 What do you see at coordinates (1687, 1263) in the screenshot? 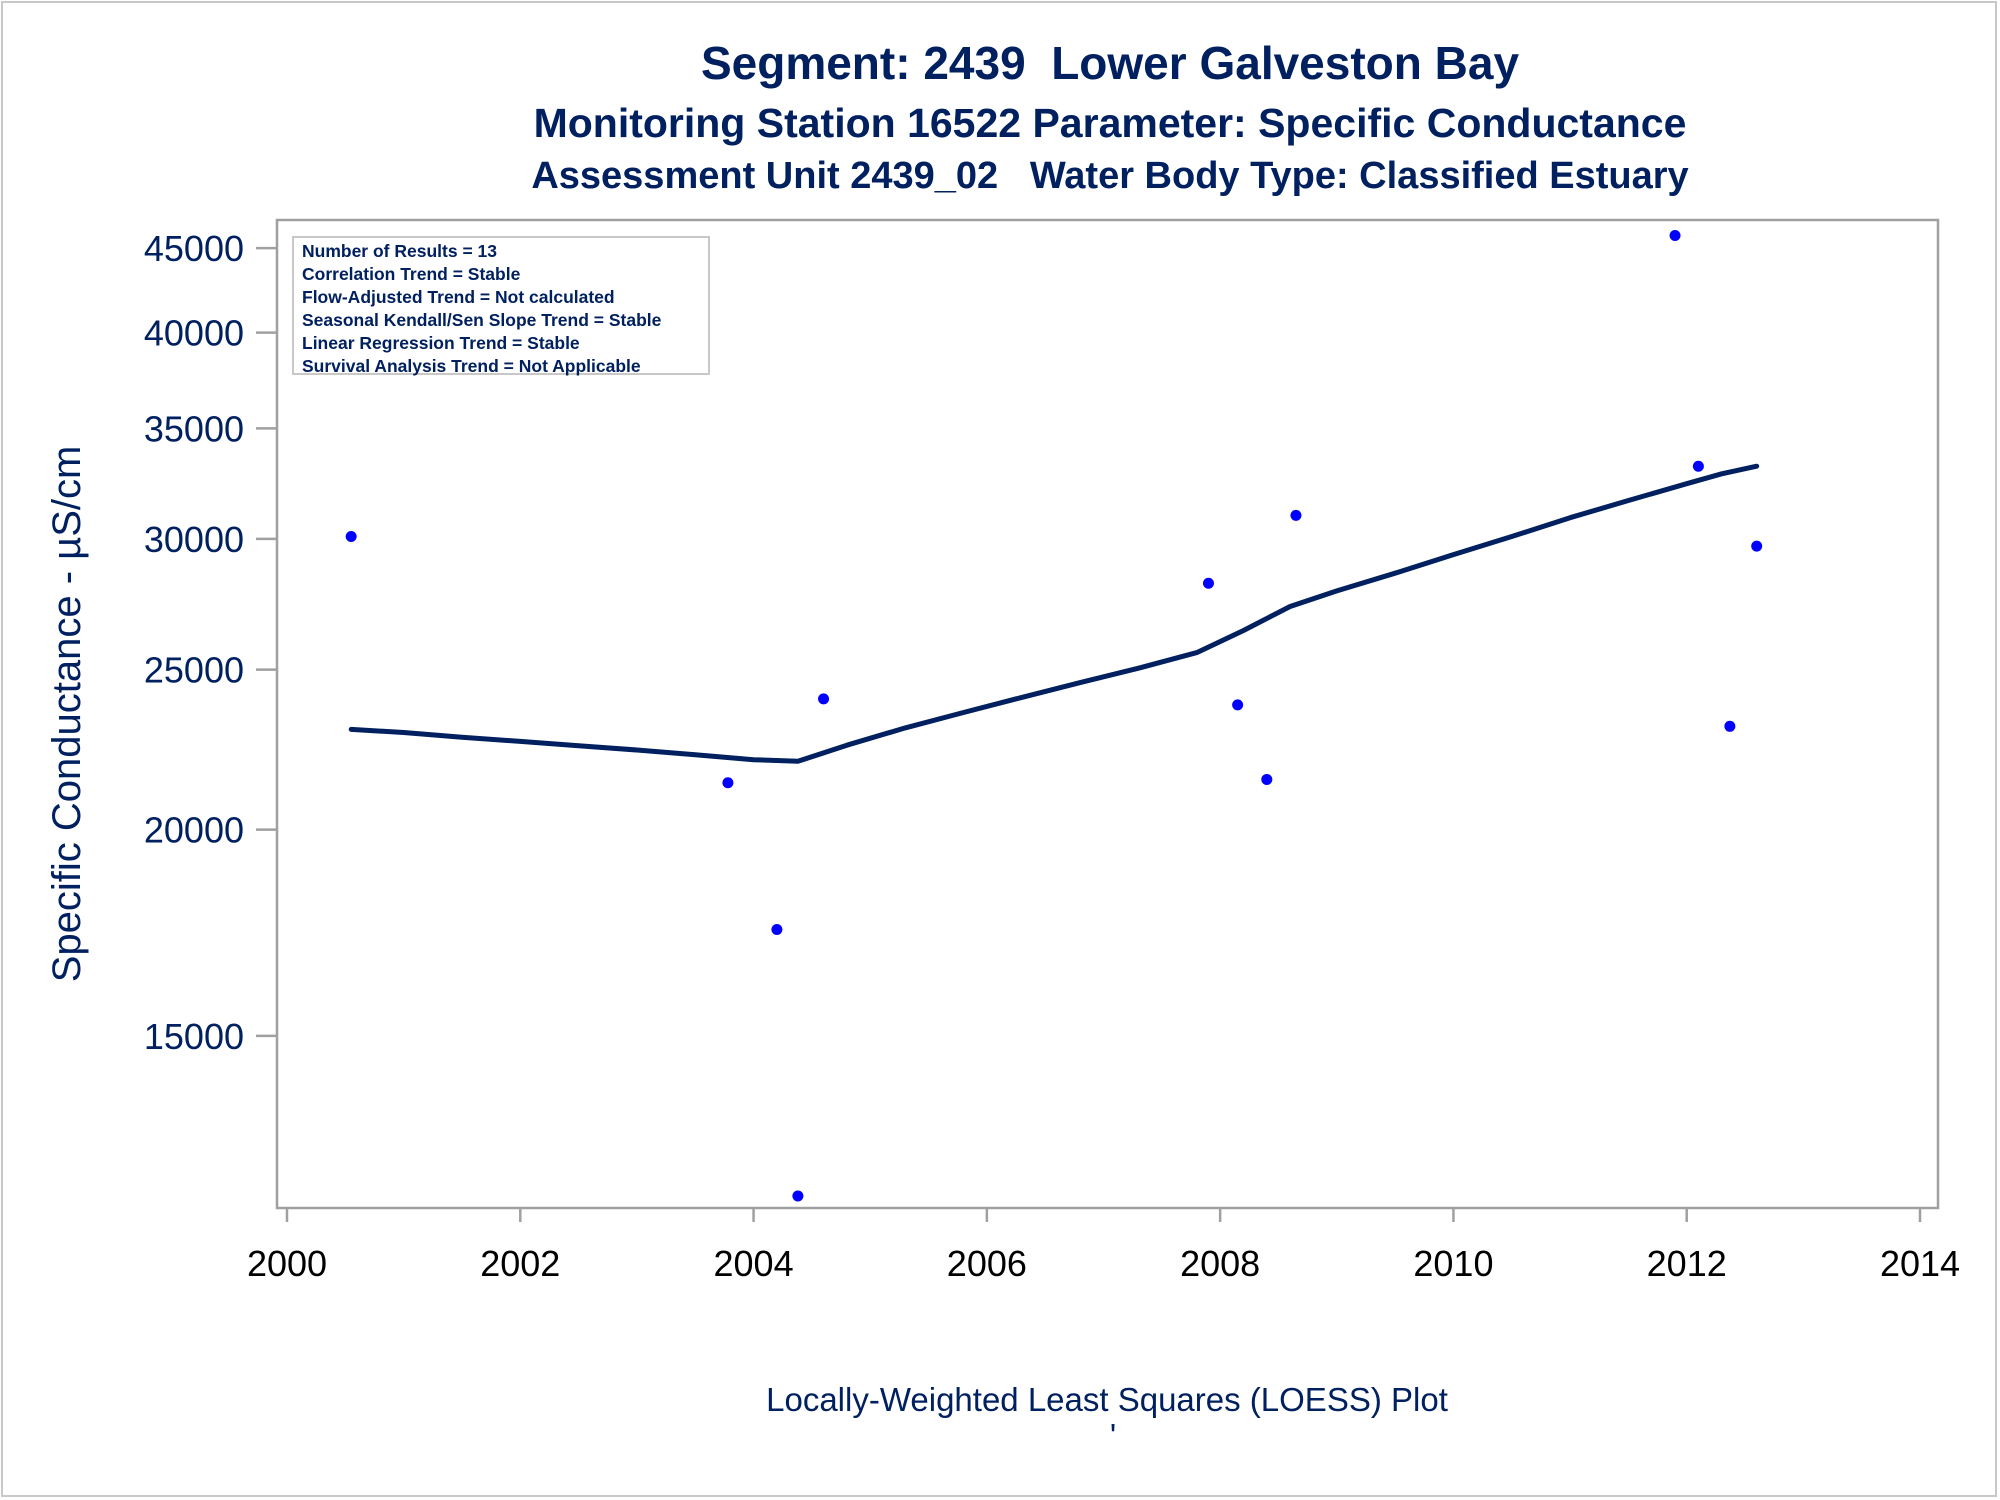
I see `x-tick-label: 2012` at bounding box center [1687, 1263].